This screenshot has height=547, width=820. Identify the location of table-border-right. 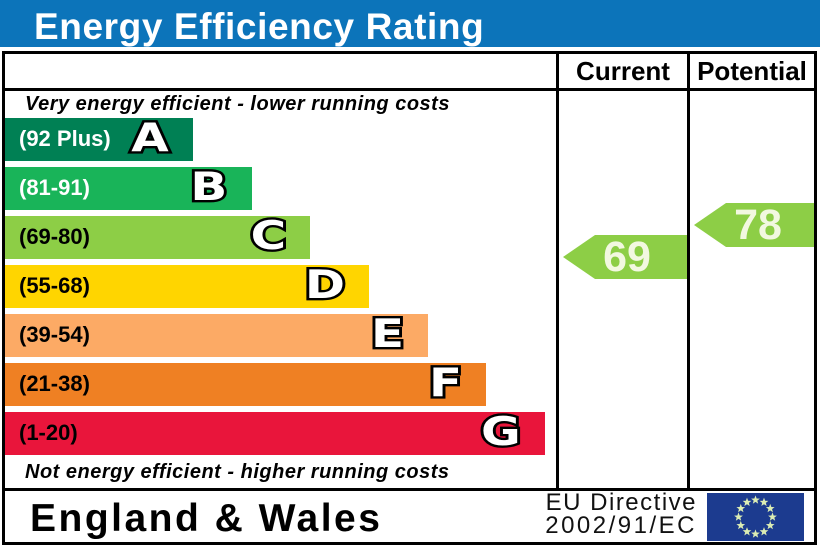
(815, 298).